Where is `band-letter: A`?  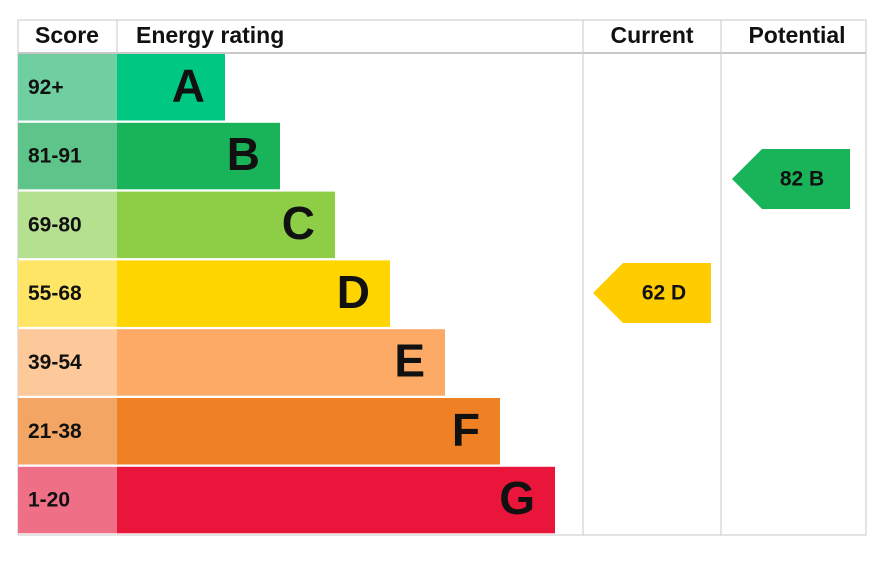
band-letter: A is located at coordinates (188, 85).